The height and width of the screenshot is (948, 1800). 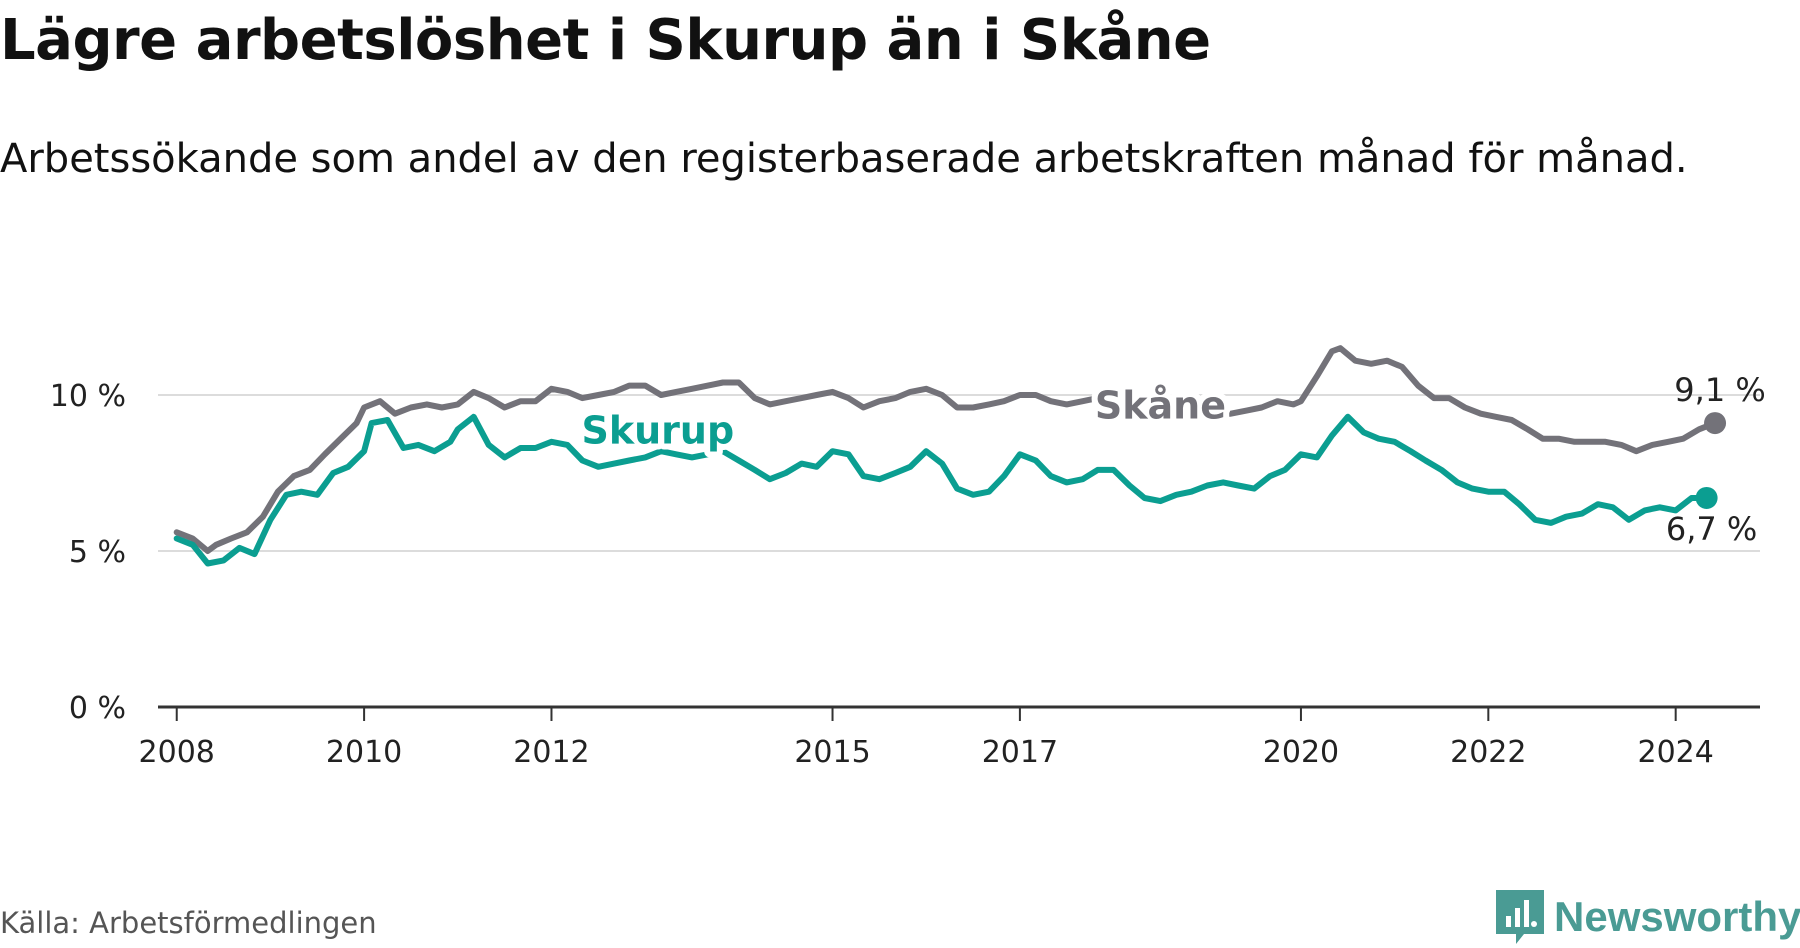 What do you see at coordinates (1170, 459) in the screenshot?
I see `series-labels: 9,1 % 6,7 % Skåne Skurup` at bounding box center [1170, 459].